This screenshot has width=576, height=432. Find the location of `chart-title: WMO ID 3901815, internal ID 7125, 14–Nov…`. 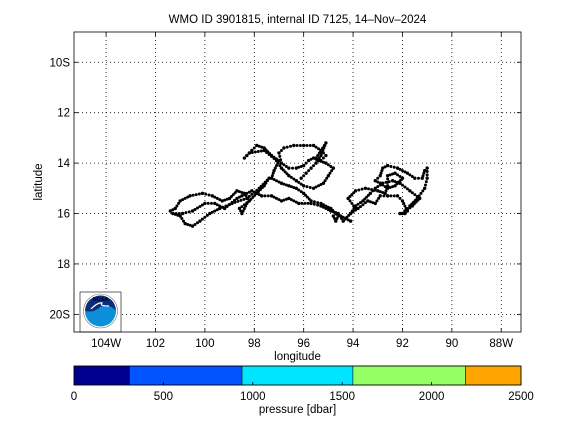

chart-title: WMO ID 3901815, internal ID 7125, 14–Nov… is located at coordinates (298, 20).